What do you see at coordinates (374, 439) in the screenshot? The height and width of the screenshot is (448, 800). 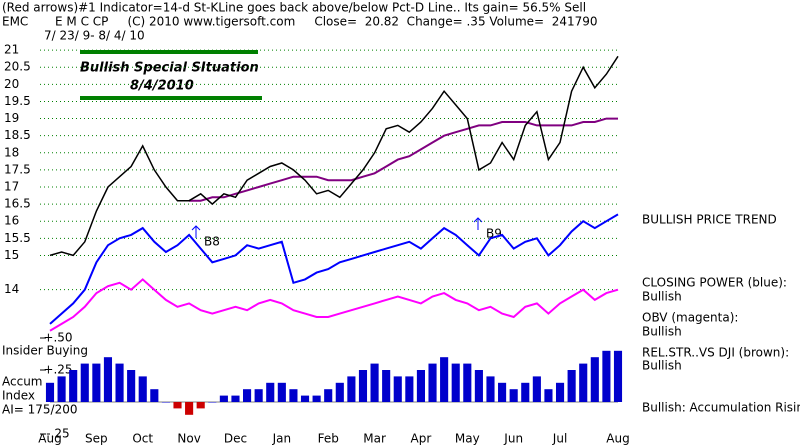 I see `x-tick-label: Mar` at bounding box center [374, 439].